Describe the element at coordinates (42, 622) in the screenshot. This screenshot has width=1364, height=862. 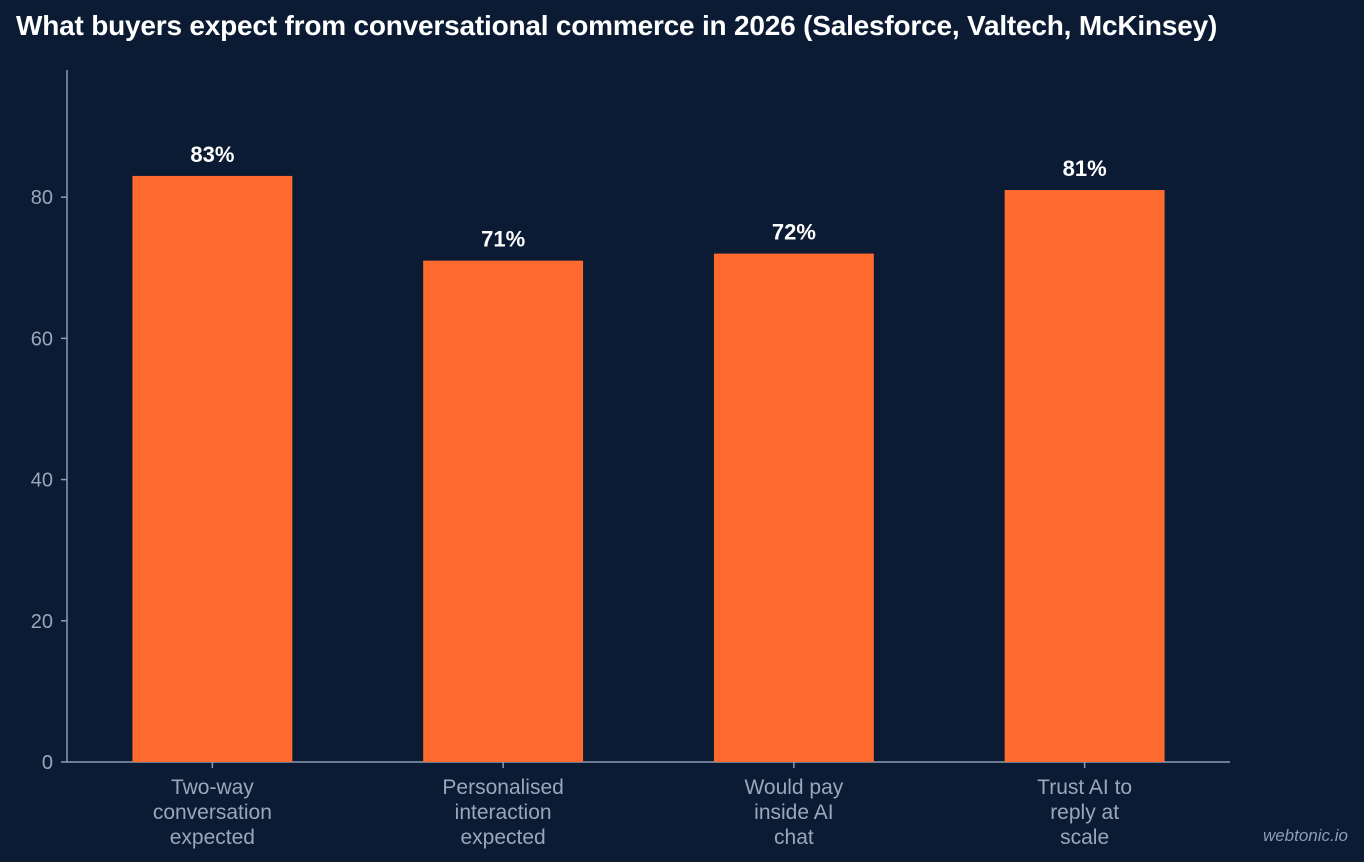
I see `y-tick-label: 20` at that location.